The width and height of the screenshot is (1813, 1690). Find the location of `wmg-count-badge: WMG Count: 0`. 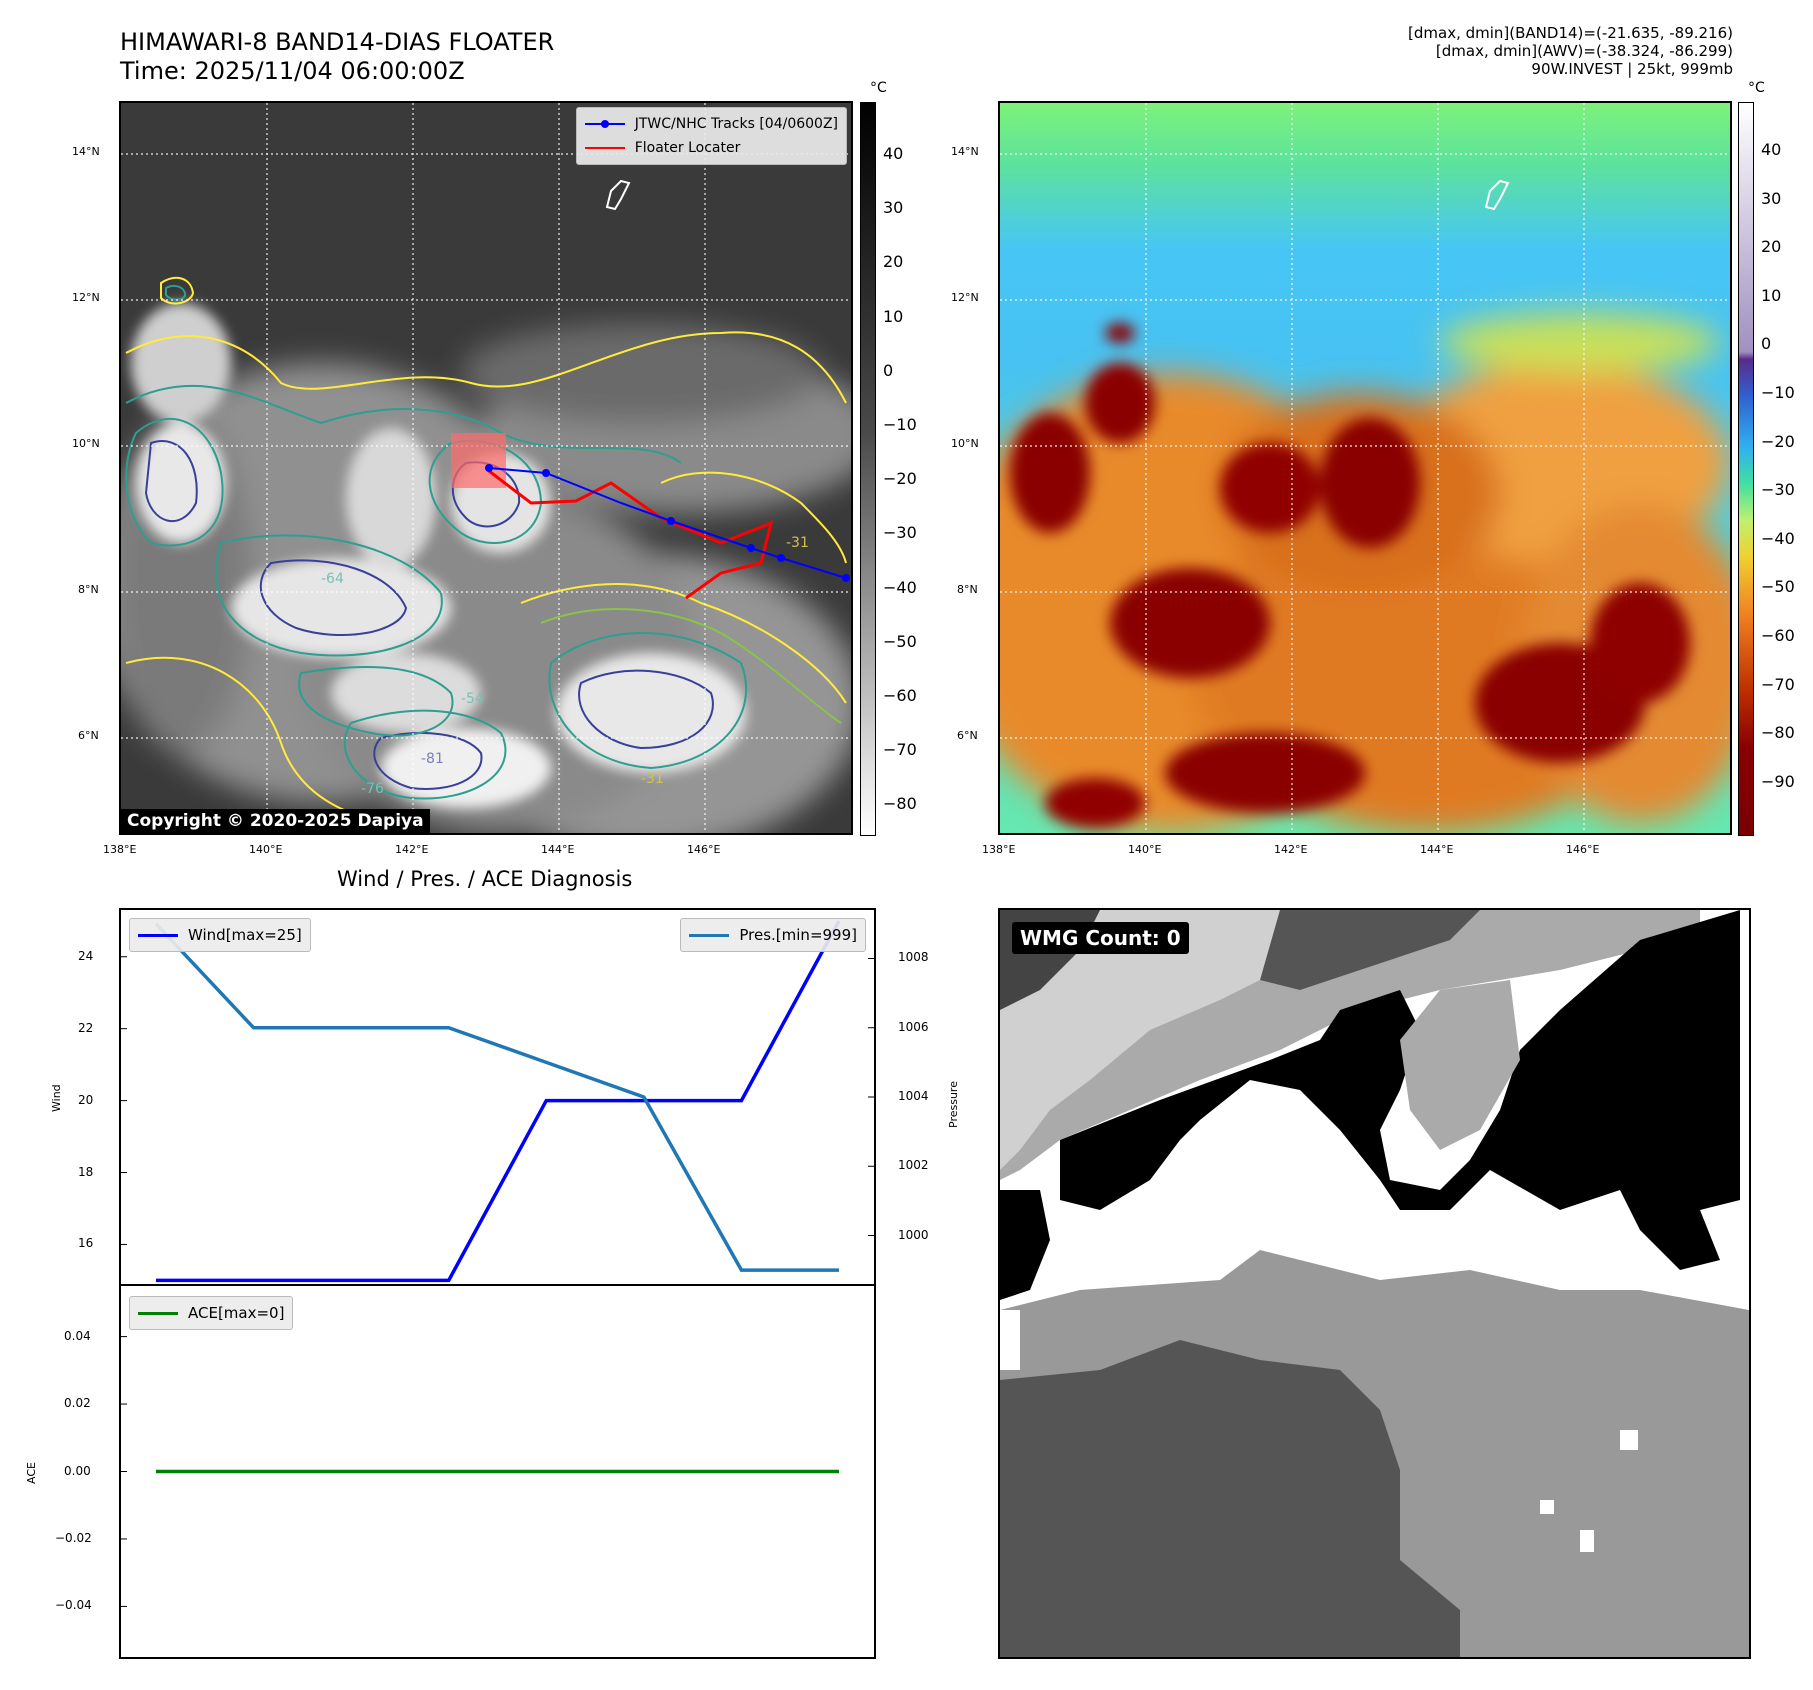

wmg-count-badge: WMG Count: 0 is located at coordinates (1100, 938).